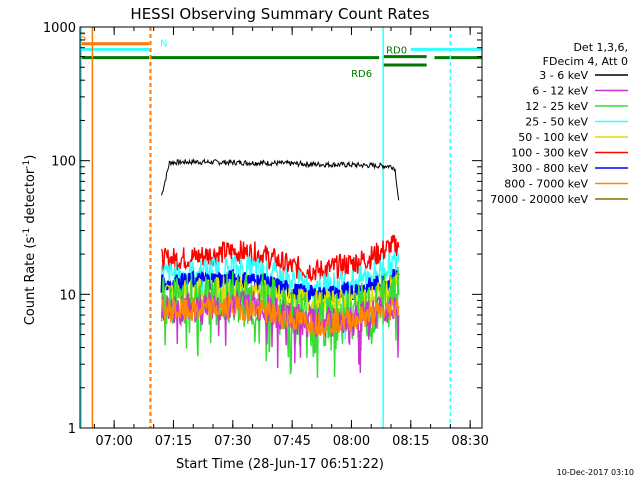 Image resolution: width=640 pixels, height=480 pixels. What do you see at coordinates (113, 441) in the screenshot?
I see `x-tick-label: 07:00` at bounding box center [113, 441].